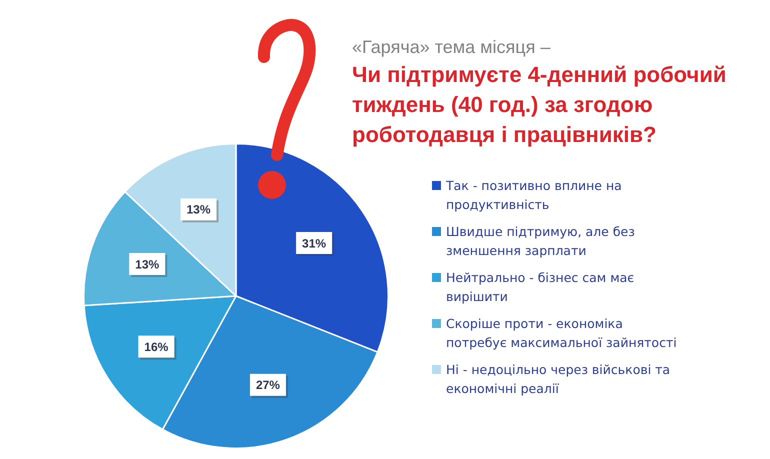  Describe the element at coordinates (314, 243) in the screenshot. I see `data-label: 31%` at that location.